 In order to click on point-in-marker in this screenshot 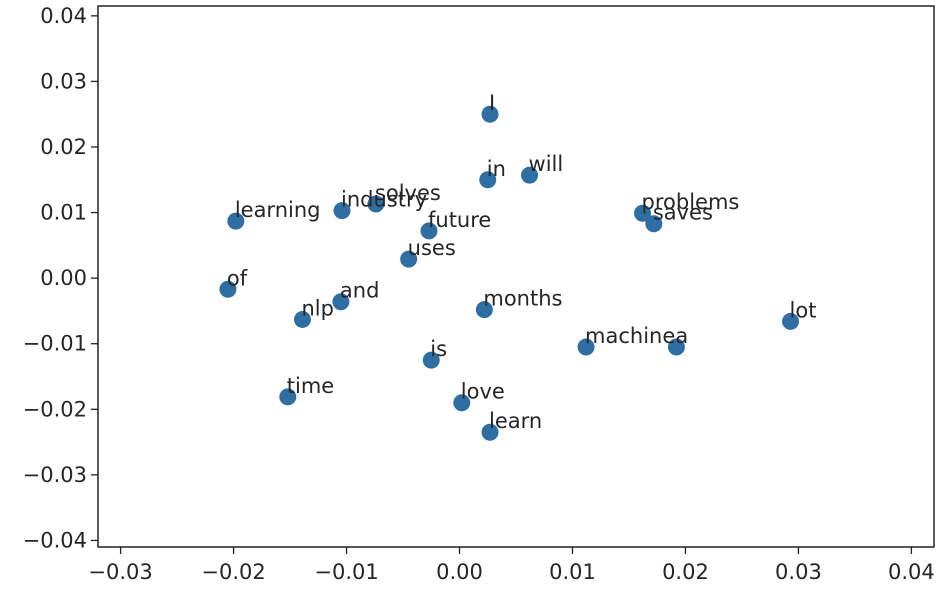, I will do `click(488, 180)`.